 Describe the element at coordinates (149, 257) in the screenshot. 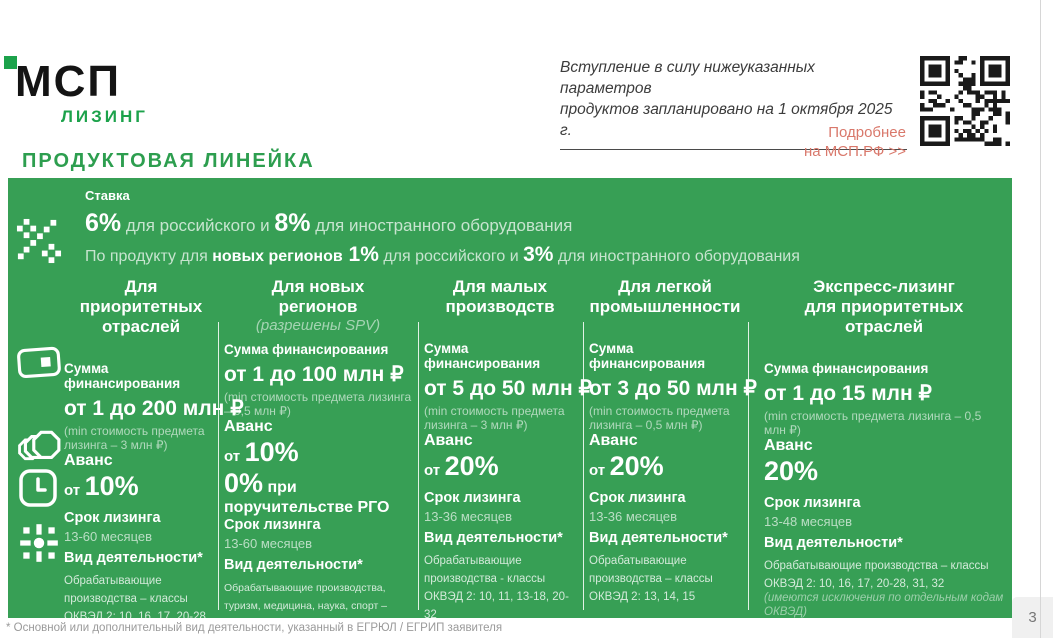

I see `rate-line2-text1: По продукту для` at that location.